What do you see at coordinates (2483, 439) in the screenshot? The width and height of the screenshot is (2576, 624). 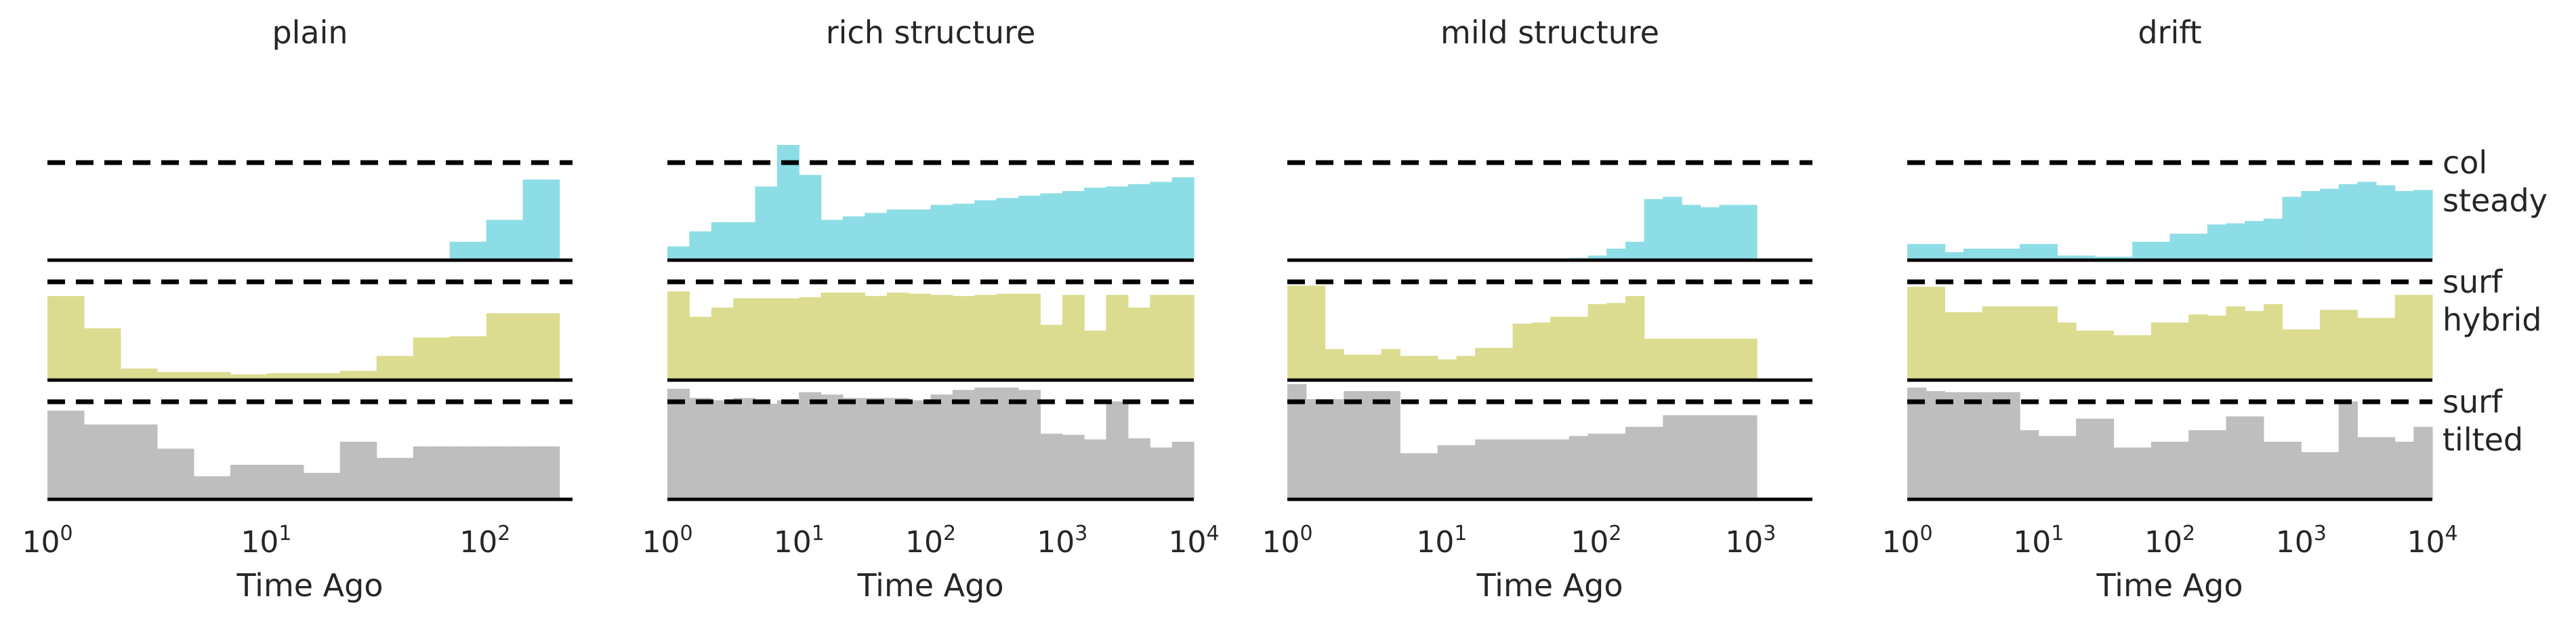 I see `row-label-lower: tilted` at bounding box center [2483, 439].